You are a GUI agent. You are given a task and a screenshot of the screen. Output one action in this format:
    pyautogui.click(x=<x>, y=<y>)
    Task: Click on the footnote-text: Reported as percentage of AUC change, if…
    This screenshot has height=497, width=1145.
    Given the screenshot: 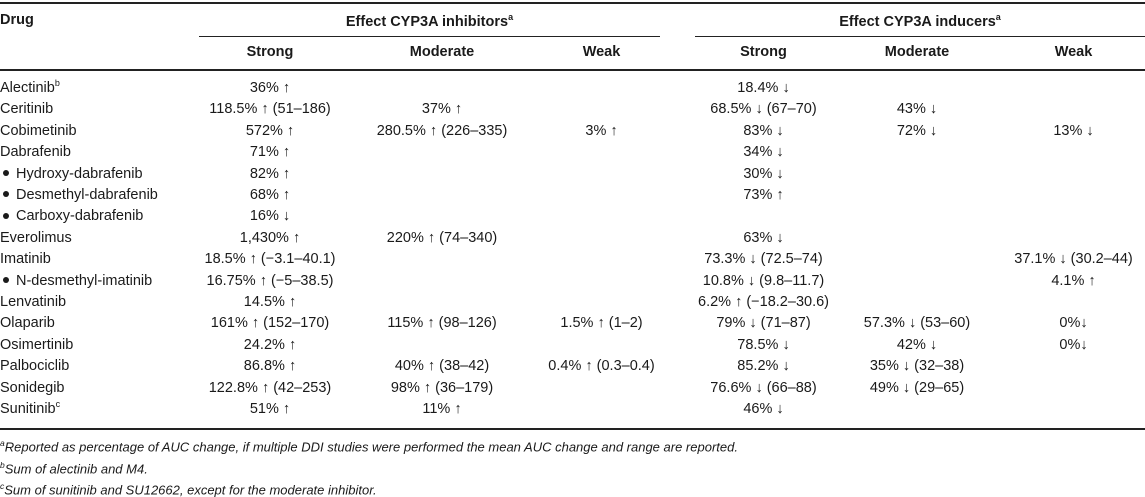 What is the action you would take?
    pyautogui.click(x=371, y=447)
    